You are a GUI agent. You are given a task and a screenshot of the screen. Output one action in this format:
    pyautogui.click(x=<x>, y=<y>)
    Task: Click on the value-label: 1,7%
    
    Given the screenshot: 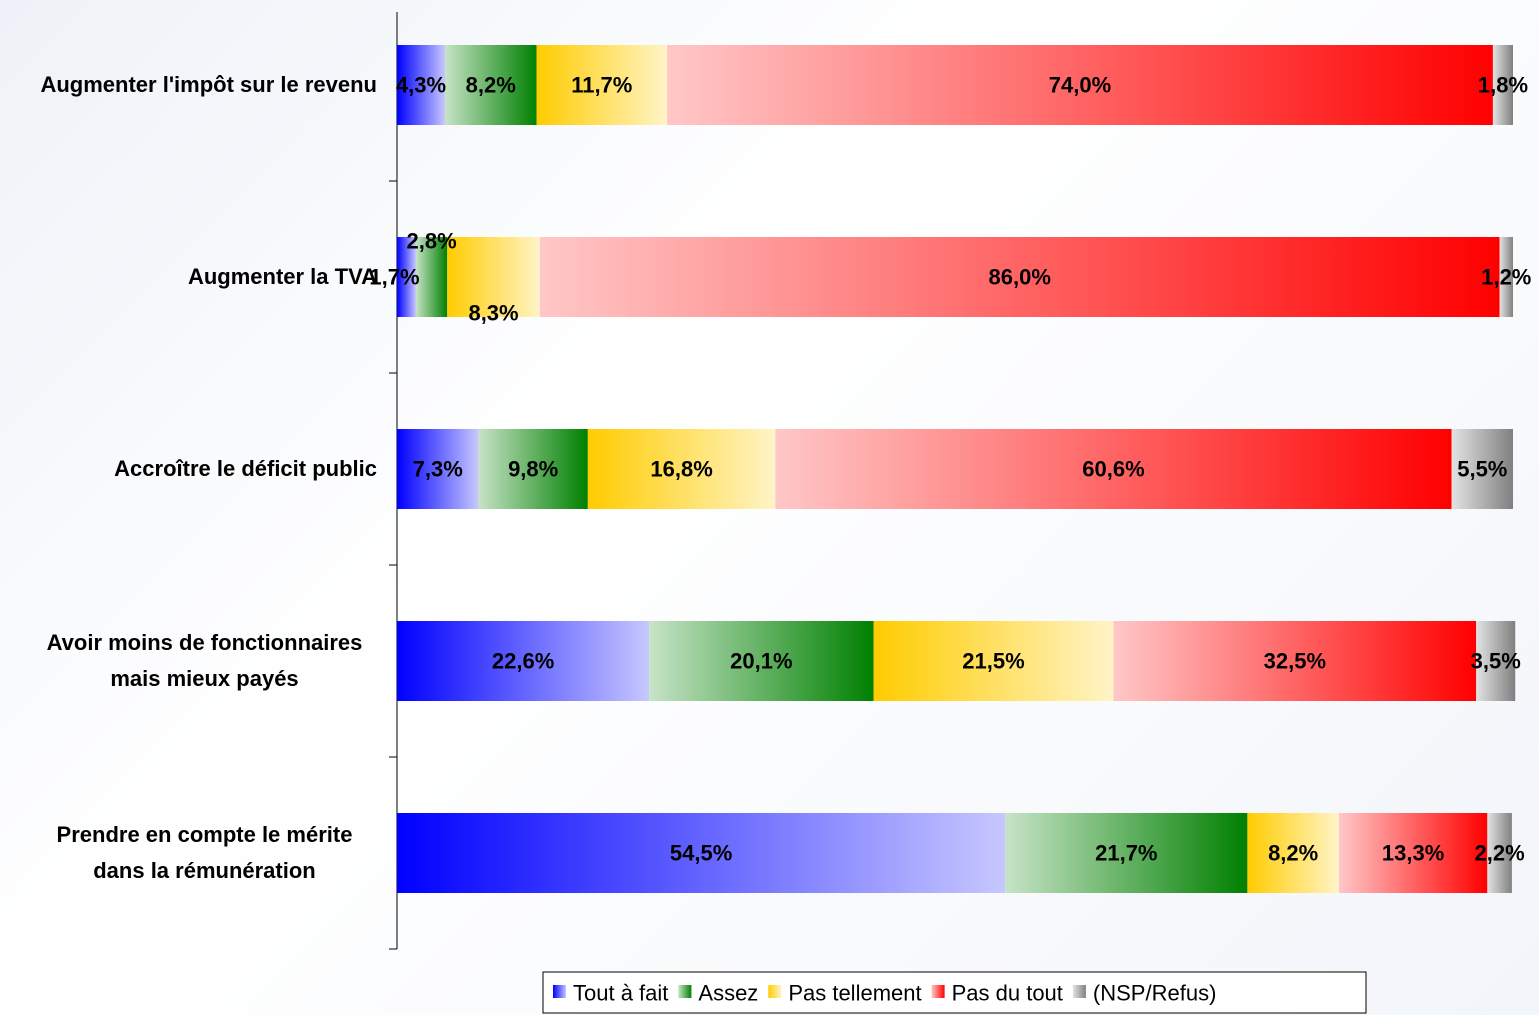 What is the action you would take?
    pyautogui.click(x=394, y=277)
    